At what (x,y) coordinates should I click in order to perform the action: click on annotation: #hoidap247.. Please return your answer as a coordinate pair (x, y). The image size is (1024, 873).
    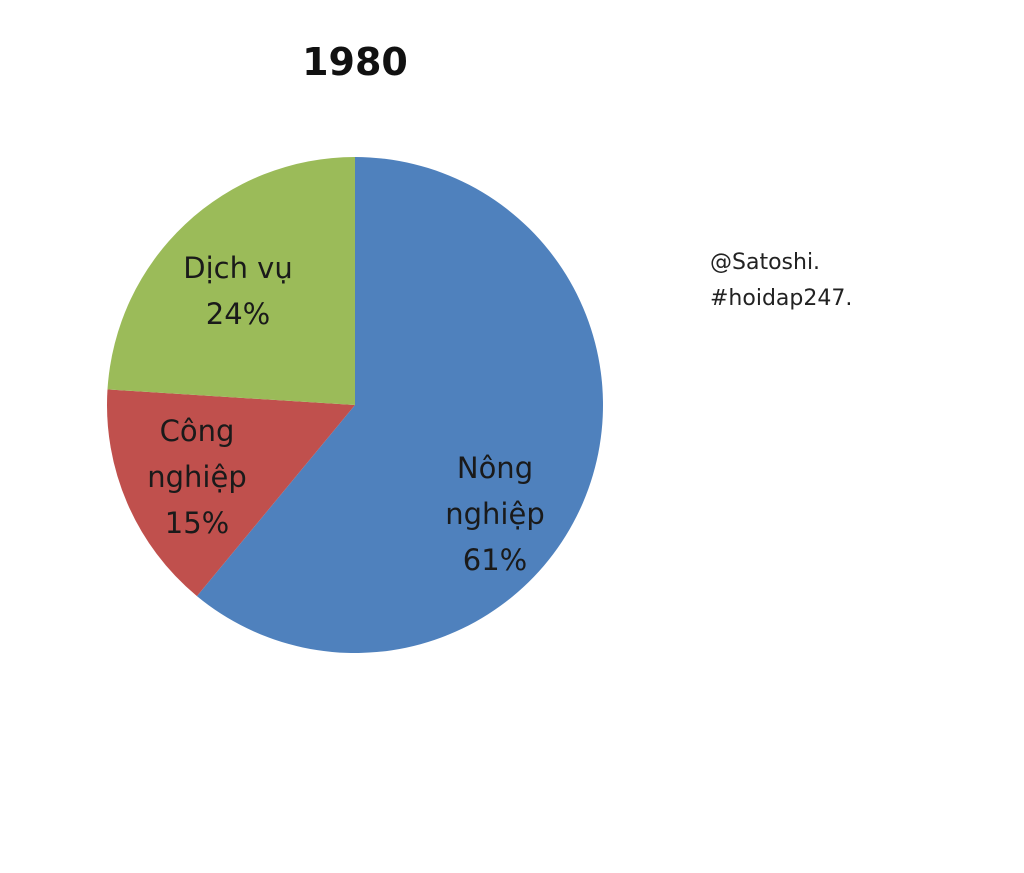
    Looking at the image, I should click on (781, 298).